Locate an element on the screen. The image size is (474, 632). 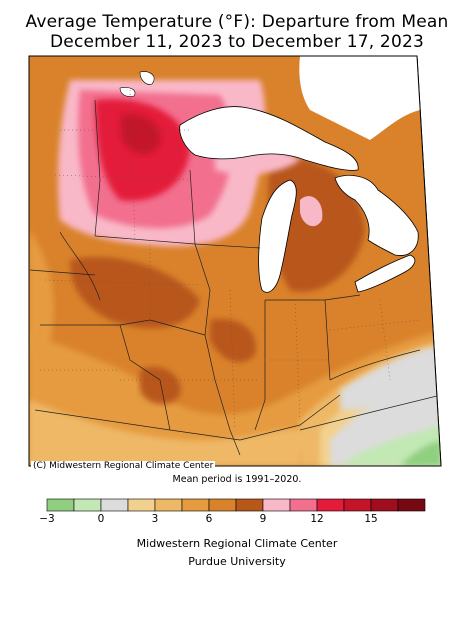
legend-tick-label: 0 is located at coordinates (101, 519).